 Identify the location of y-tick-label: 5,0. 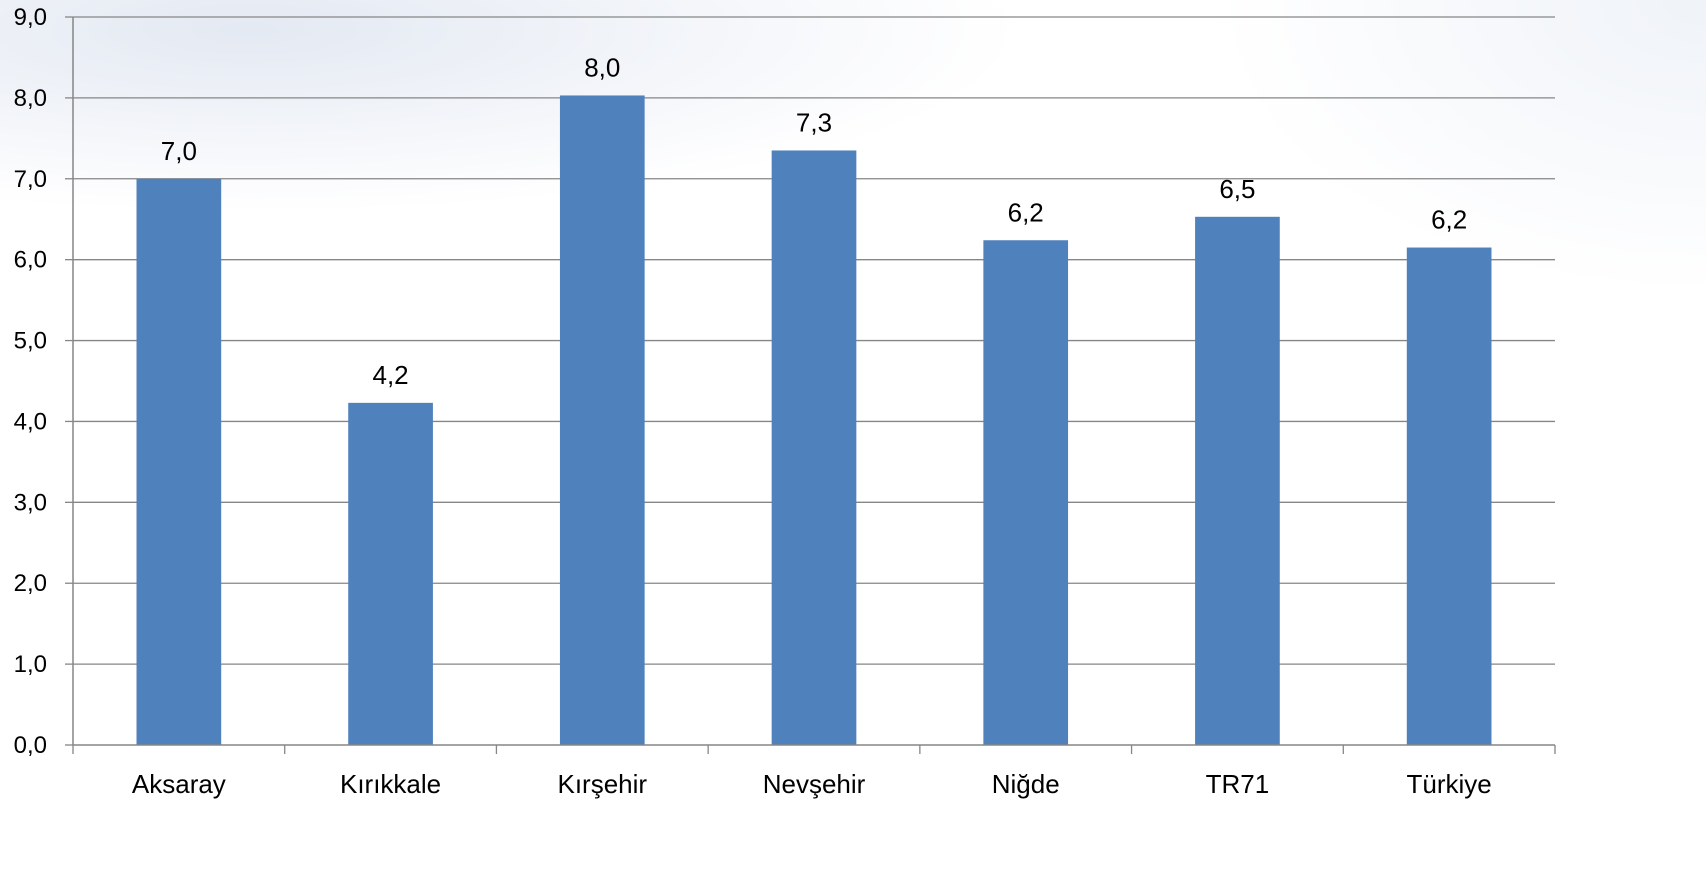
(30, 341).